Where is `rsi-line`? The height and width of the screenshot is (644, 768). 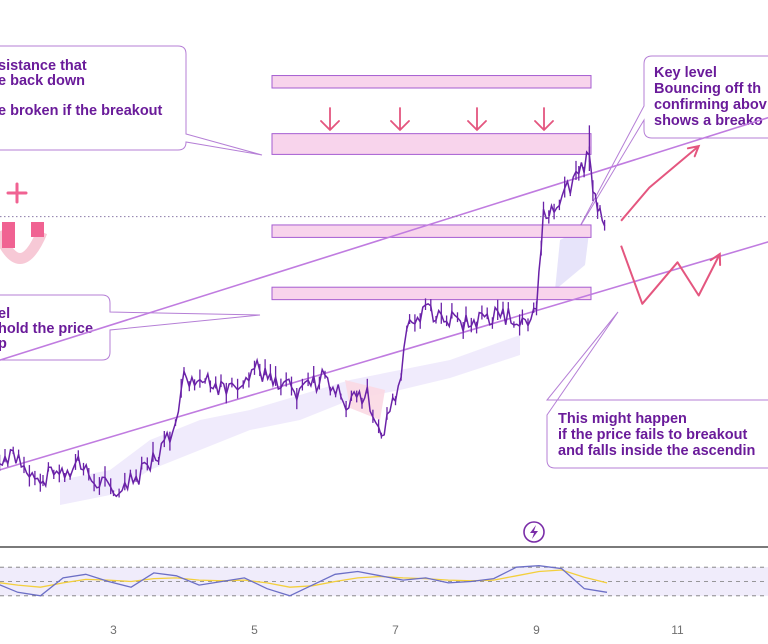
rsi-line is located at coordinates (304, 581).